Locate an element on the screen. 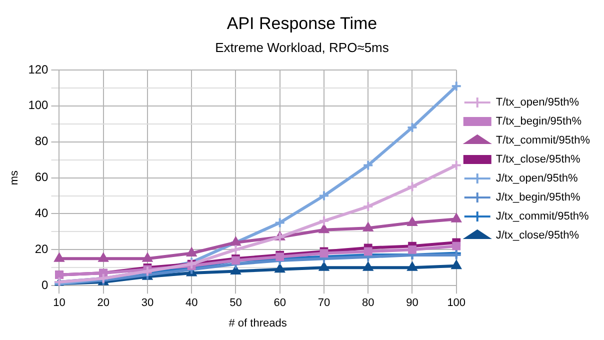 The width and height of the screenshot is (604, 340). x-tick-label: 60 is located at coordinates (280, 303).